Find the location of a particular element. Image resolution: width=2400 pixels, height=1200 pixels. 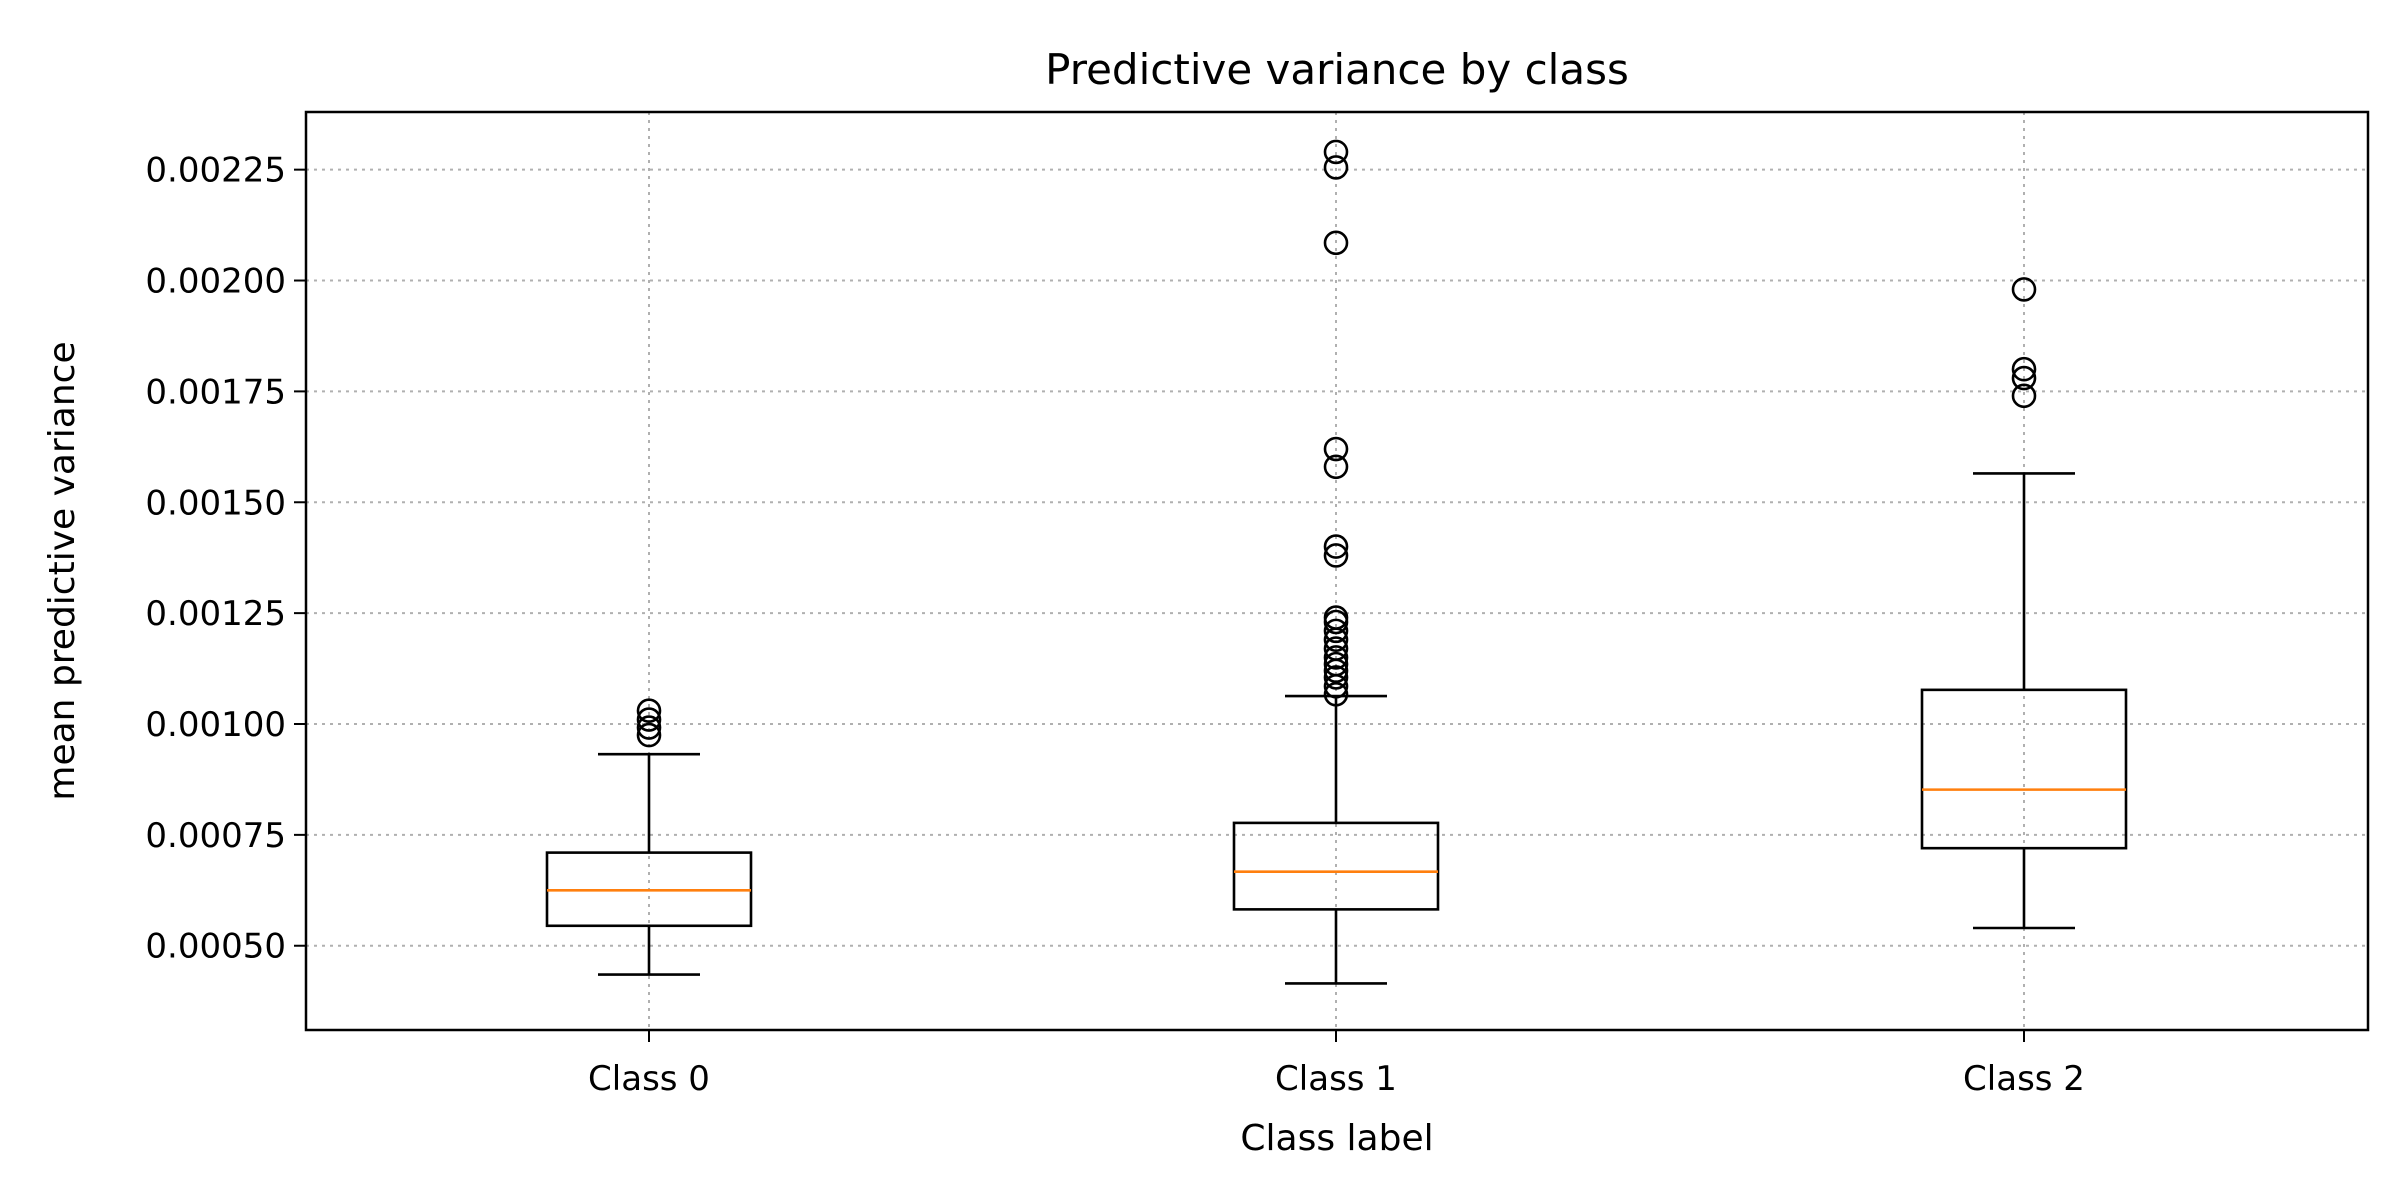

y-axis-label: mean predictive variance is located at coordinates (62, 570).